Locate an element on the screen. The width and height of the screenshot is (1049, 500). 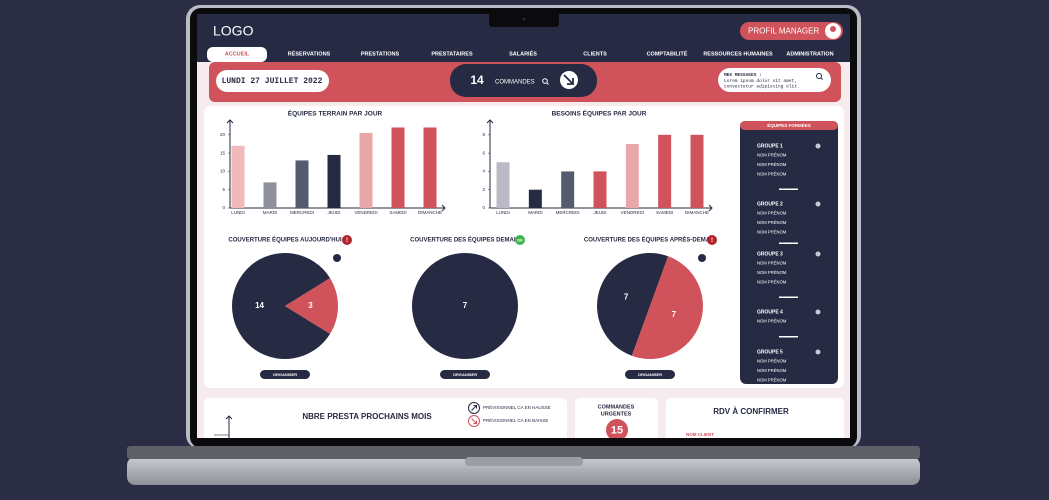
y-tick-label: 8 is located at coordinates (483, 134).